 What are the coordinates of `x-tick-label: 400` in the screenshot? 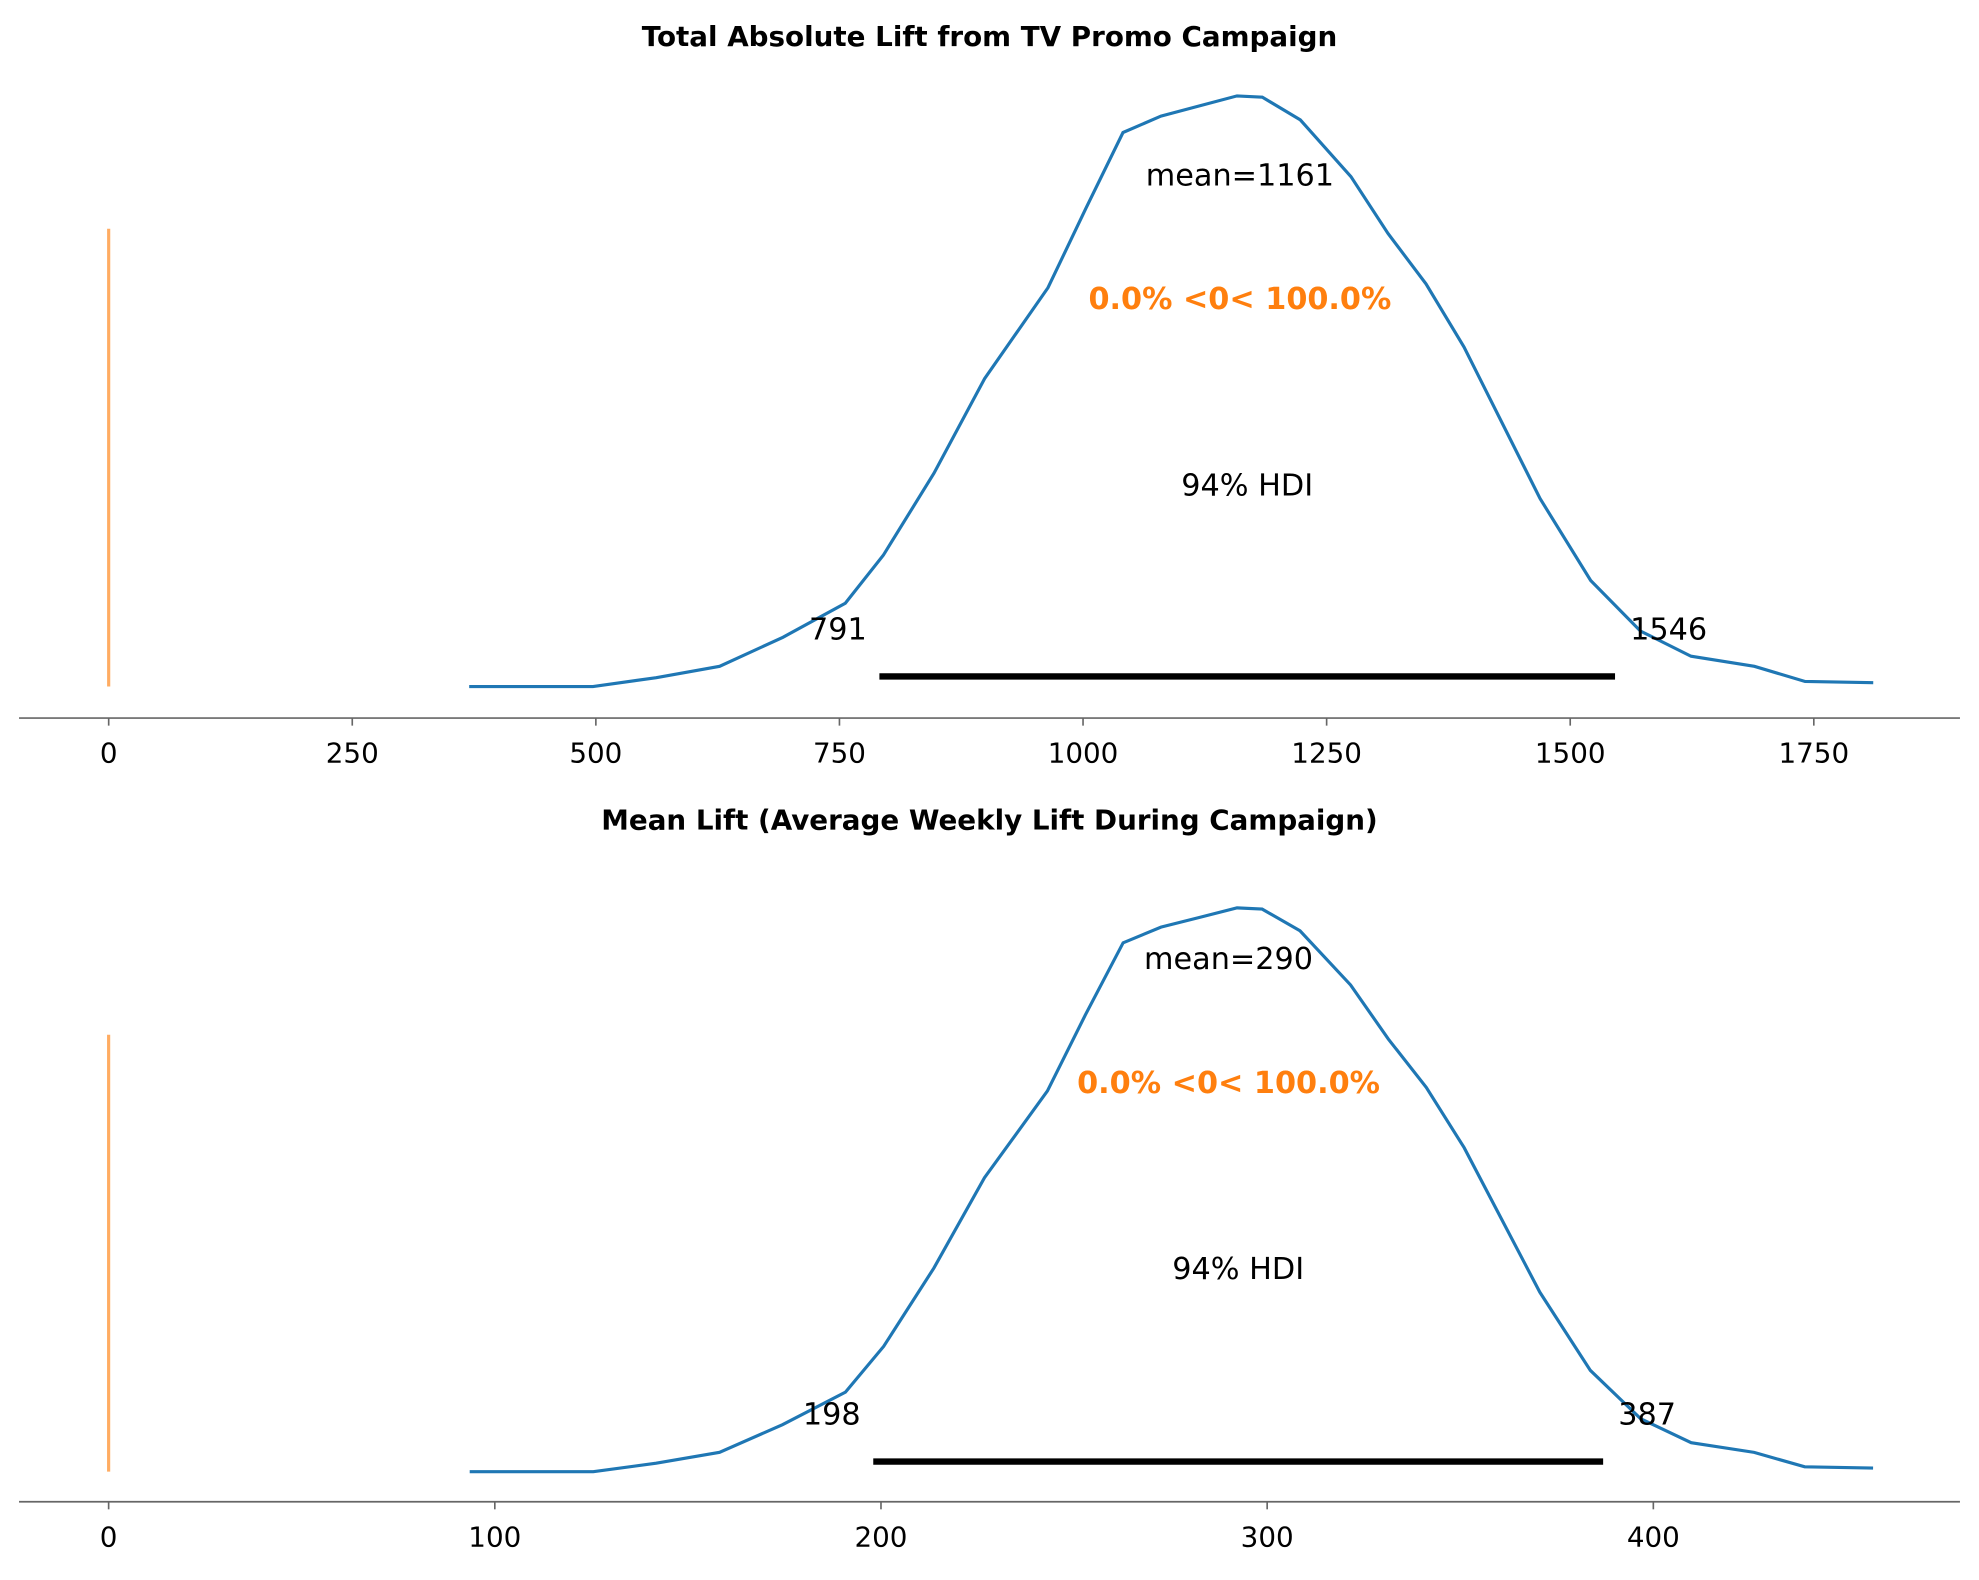 It's located at (1653, 1536).